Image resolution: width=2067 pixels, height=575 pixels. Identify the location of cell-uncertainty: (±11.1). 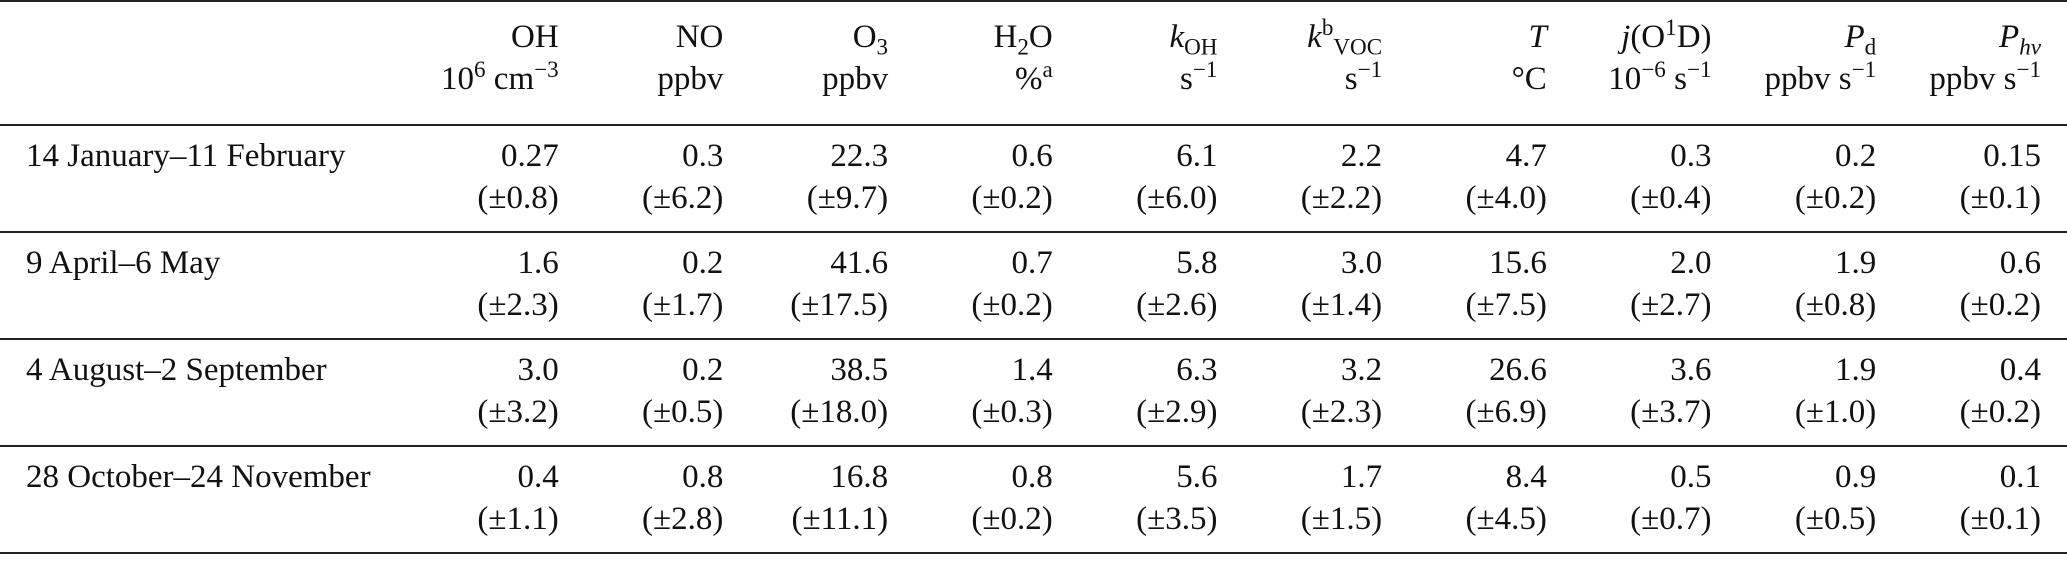
(840, 519).